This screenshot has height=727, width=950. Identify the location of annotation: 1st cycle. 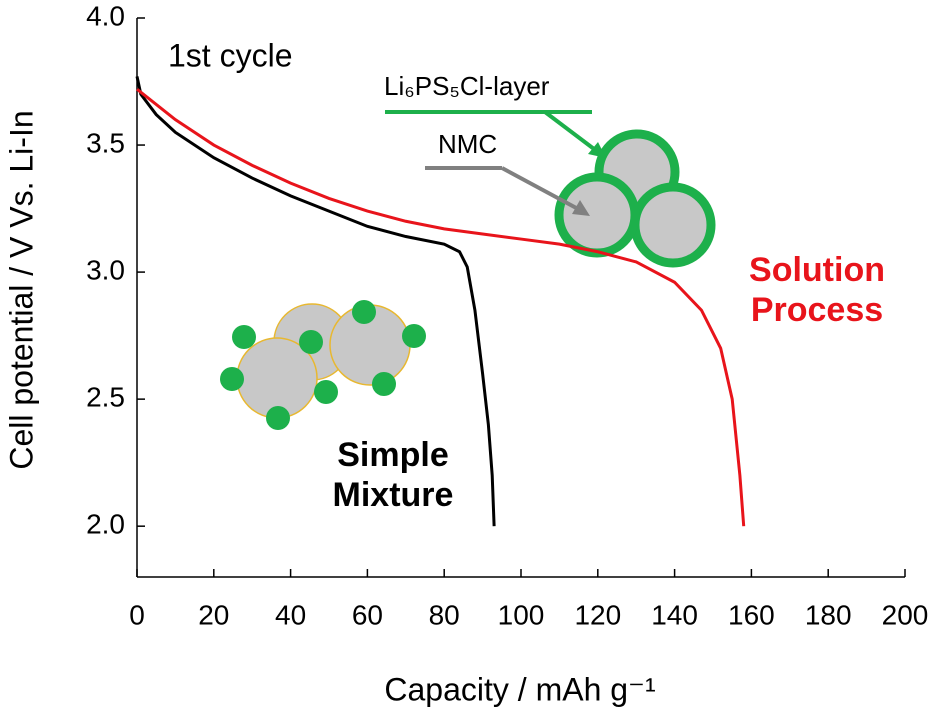
(230, 55).